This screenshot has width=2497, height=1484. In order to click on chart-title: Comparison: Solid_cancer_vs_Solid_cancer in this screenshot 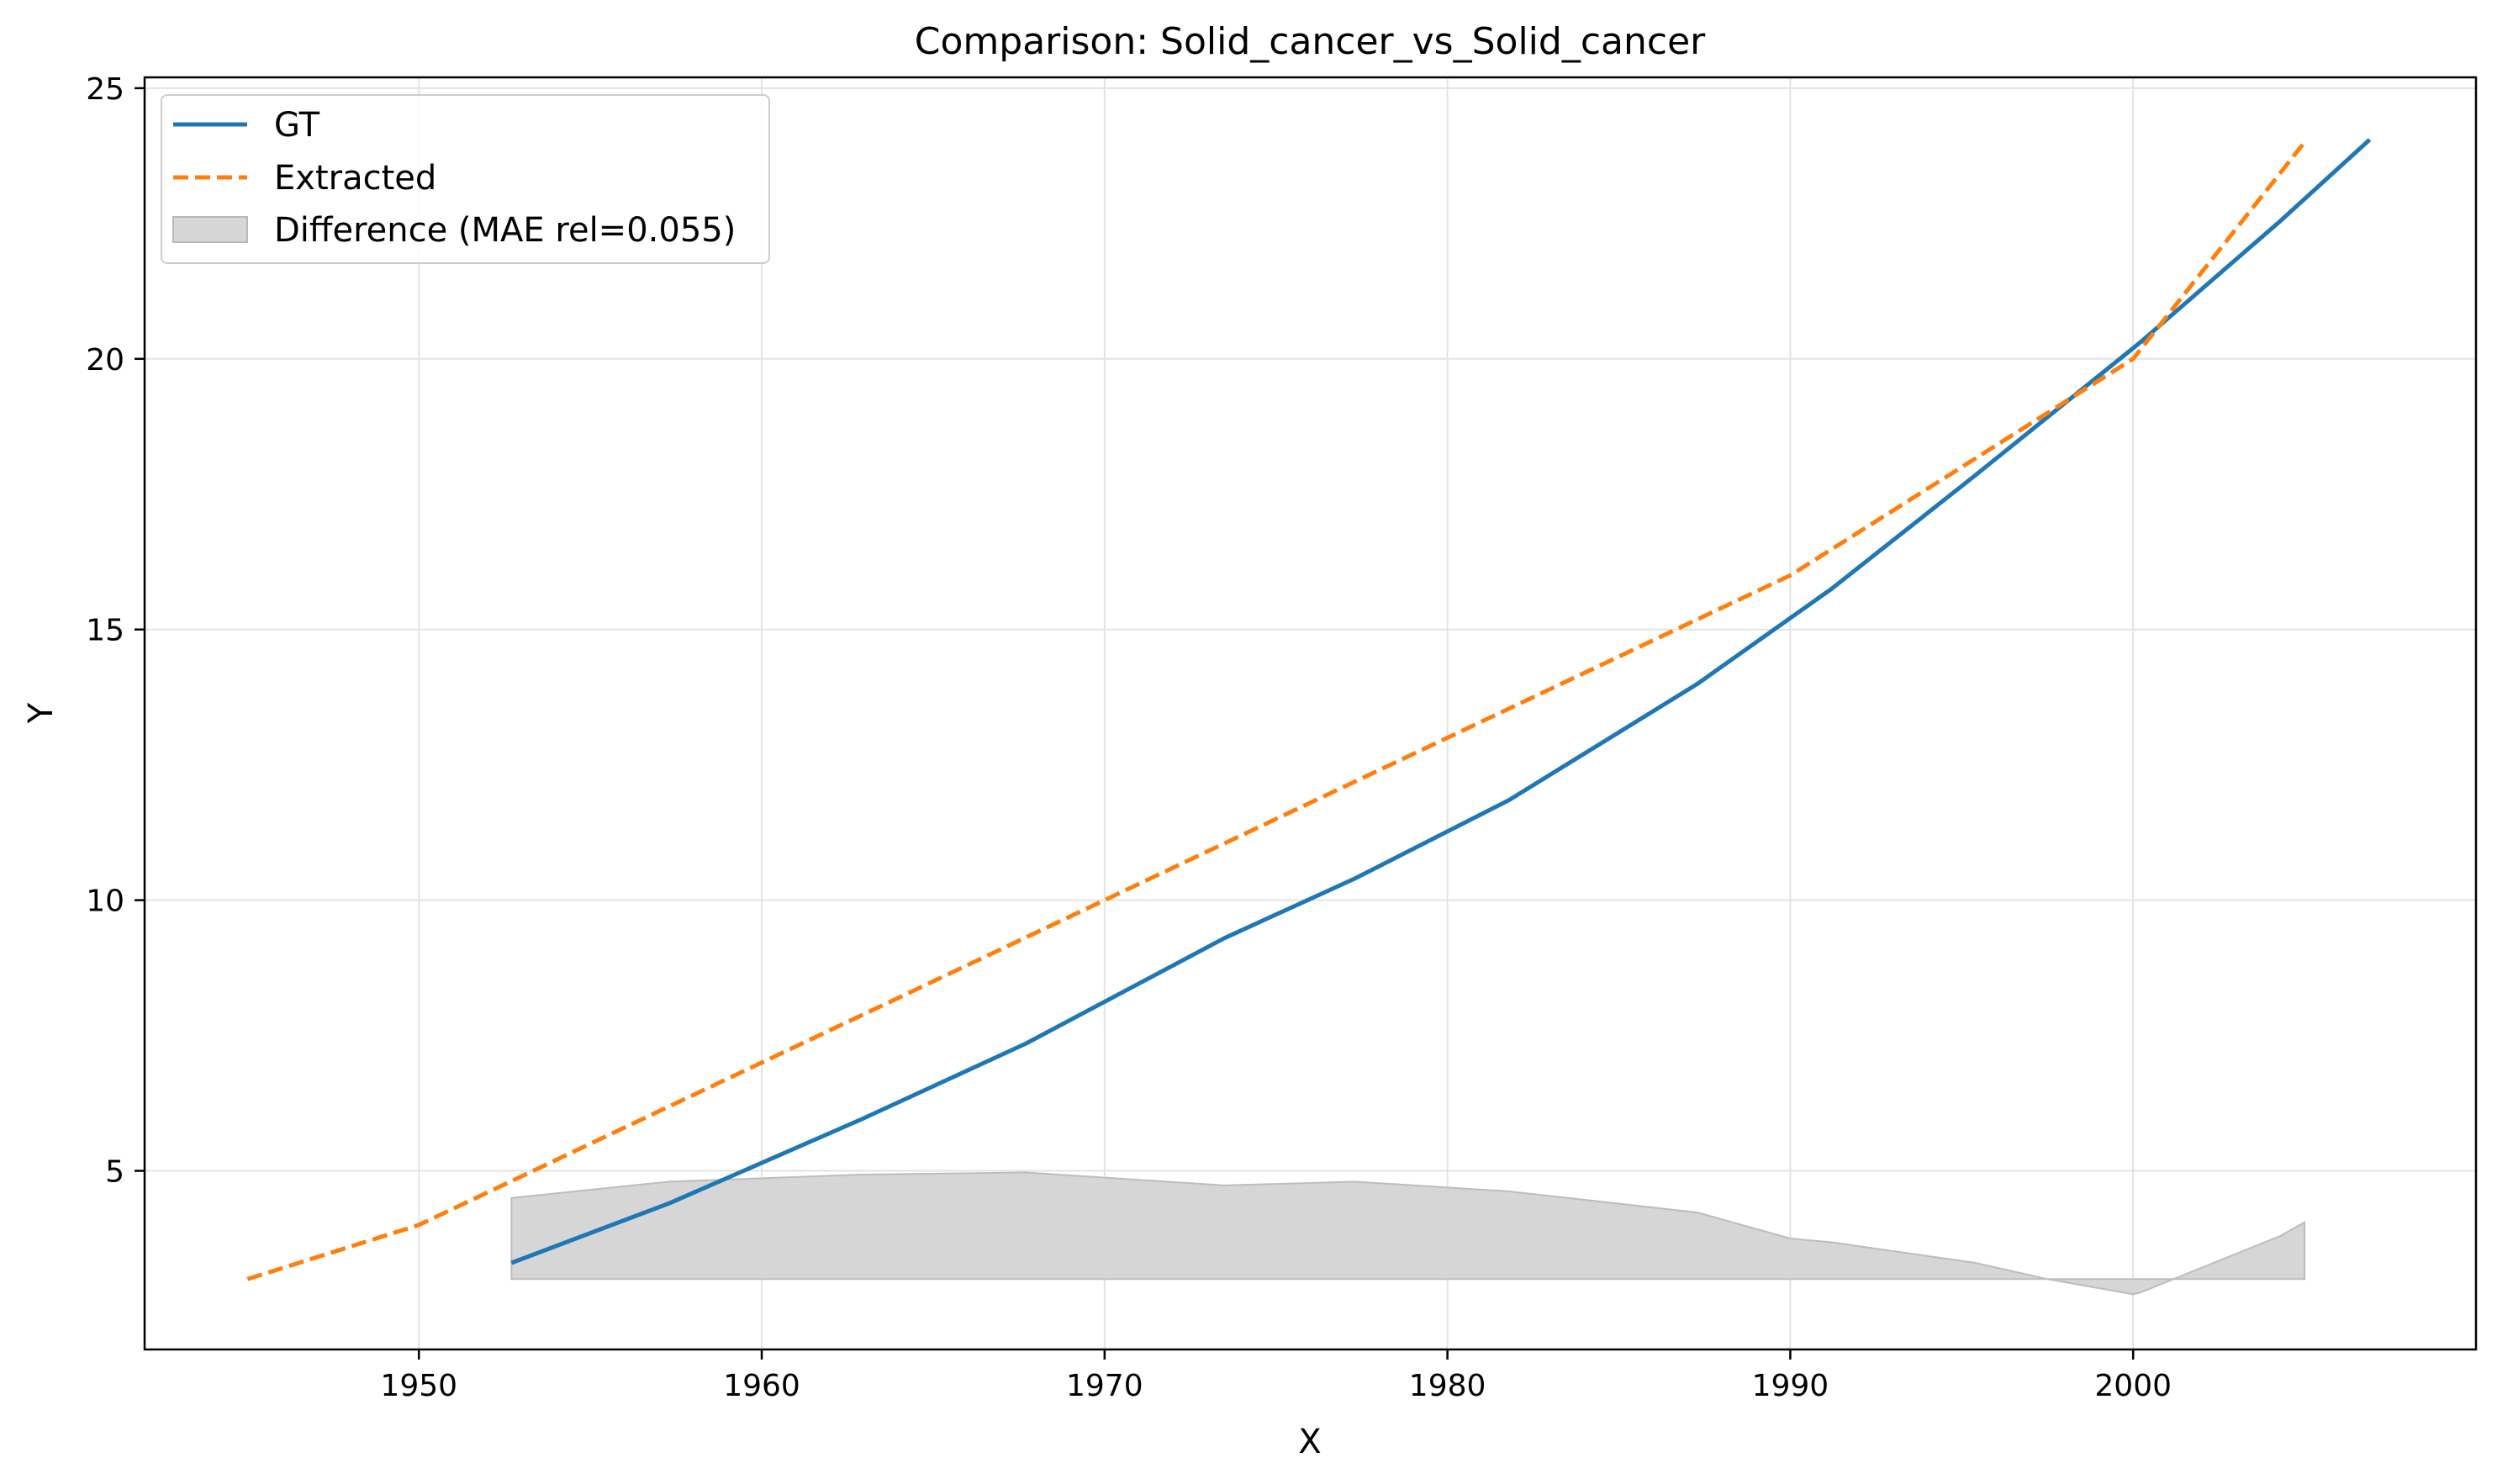, I will do `click(1310, 41)`.